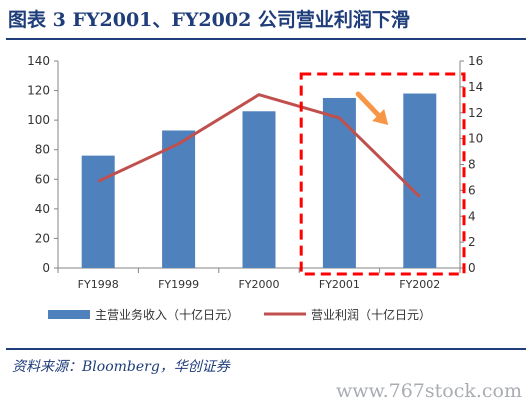 The width and height of the screenshot is (532, 407). What do you see at coordinates (266, 349) in the screenshot?
I see `source-rule` at bounding box center [266, 349].